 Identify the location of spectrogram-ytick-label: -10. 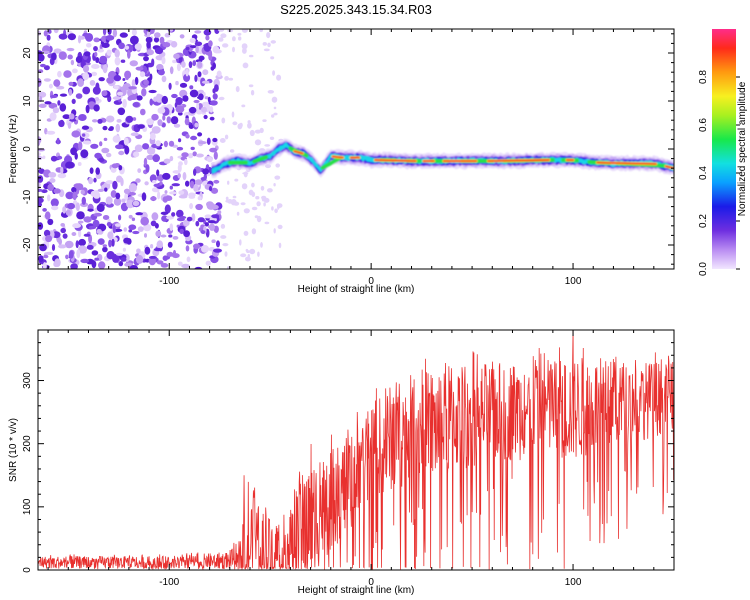
(27, 196).